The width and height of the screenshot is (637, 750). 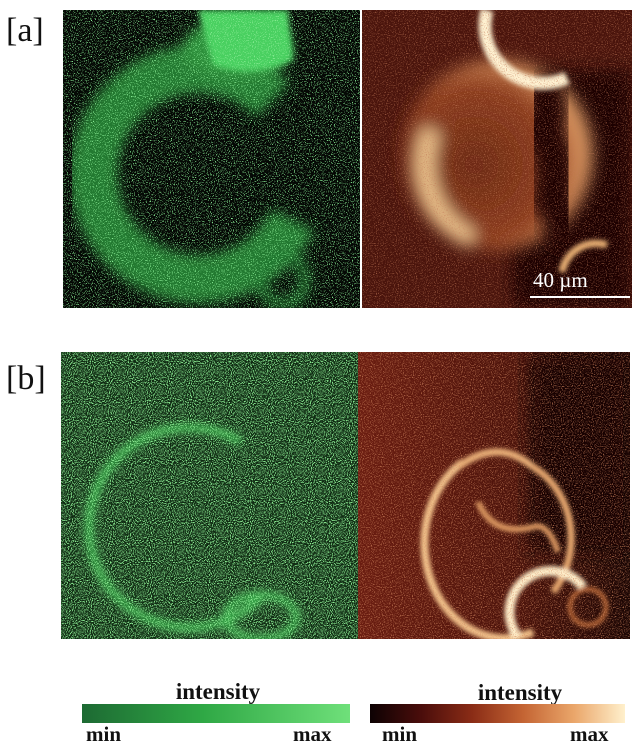 I want to click on green-colorbar-min-label: min, so click(x=104, y=734).